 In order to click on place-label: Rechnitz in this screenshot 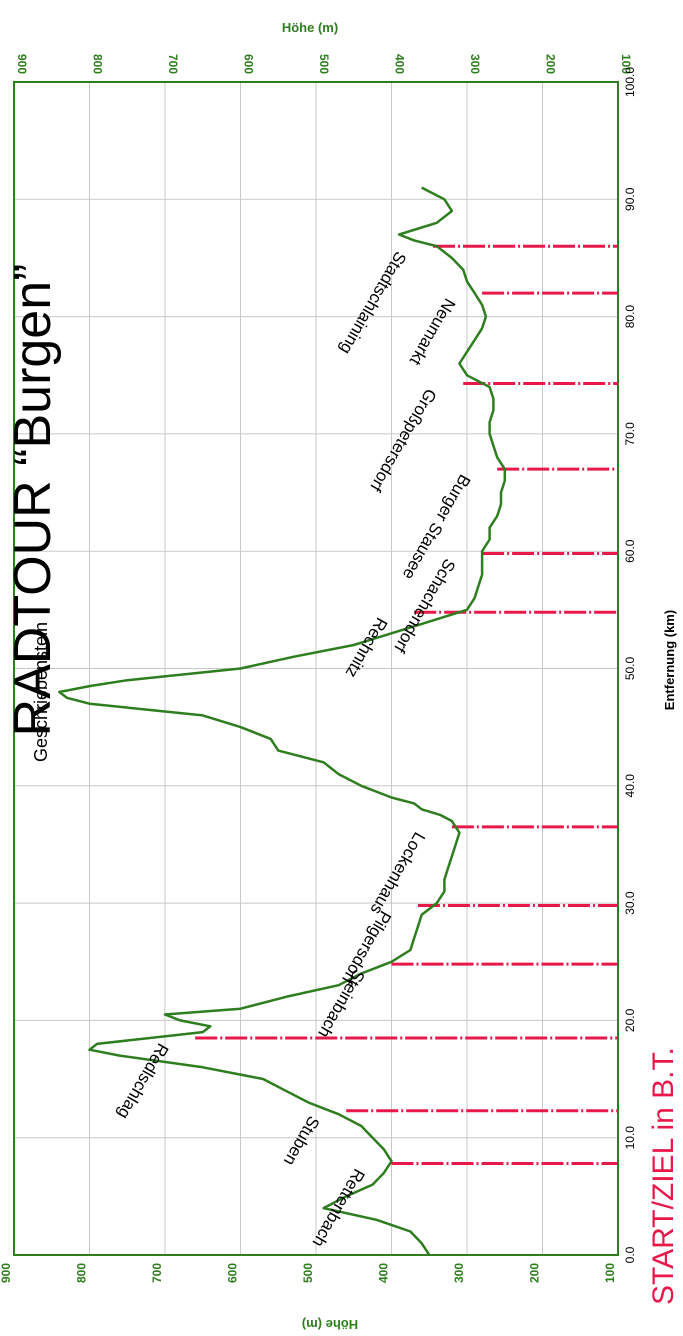, I will do `click(367, 647)`.